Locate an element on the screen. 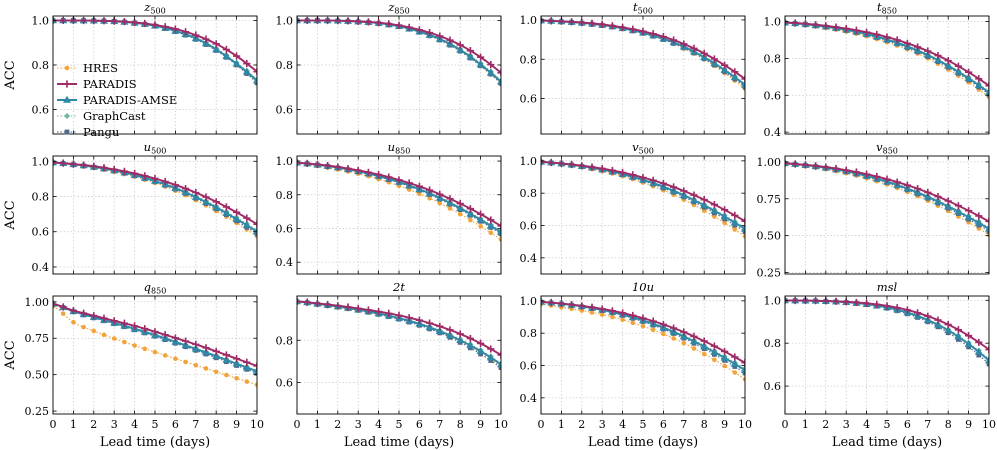 The width and height of the screenshot is (997, 450). x-axis-label: Lead time (days) is located at coordinates (399, 442).